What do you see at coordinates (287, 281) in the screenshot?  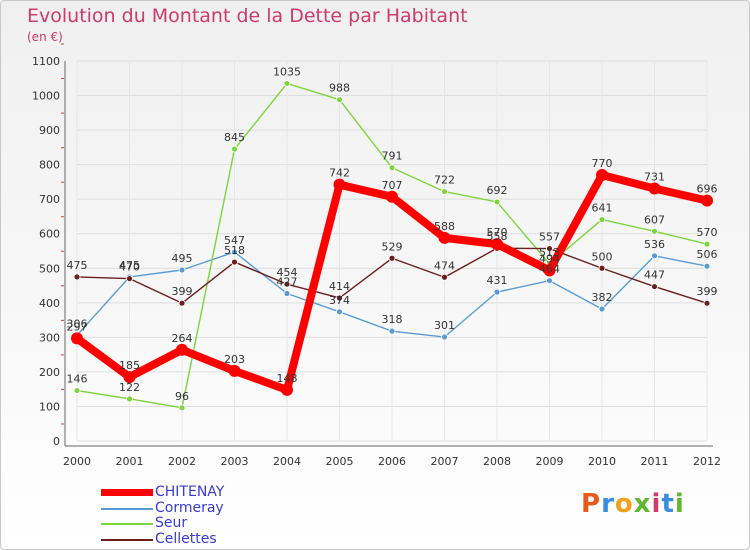 I see `data-label-cormeray: 427` at bounding box center [287, 281].